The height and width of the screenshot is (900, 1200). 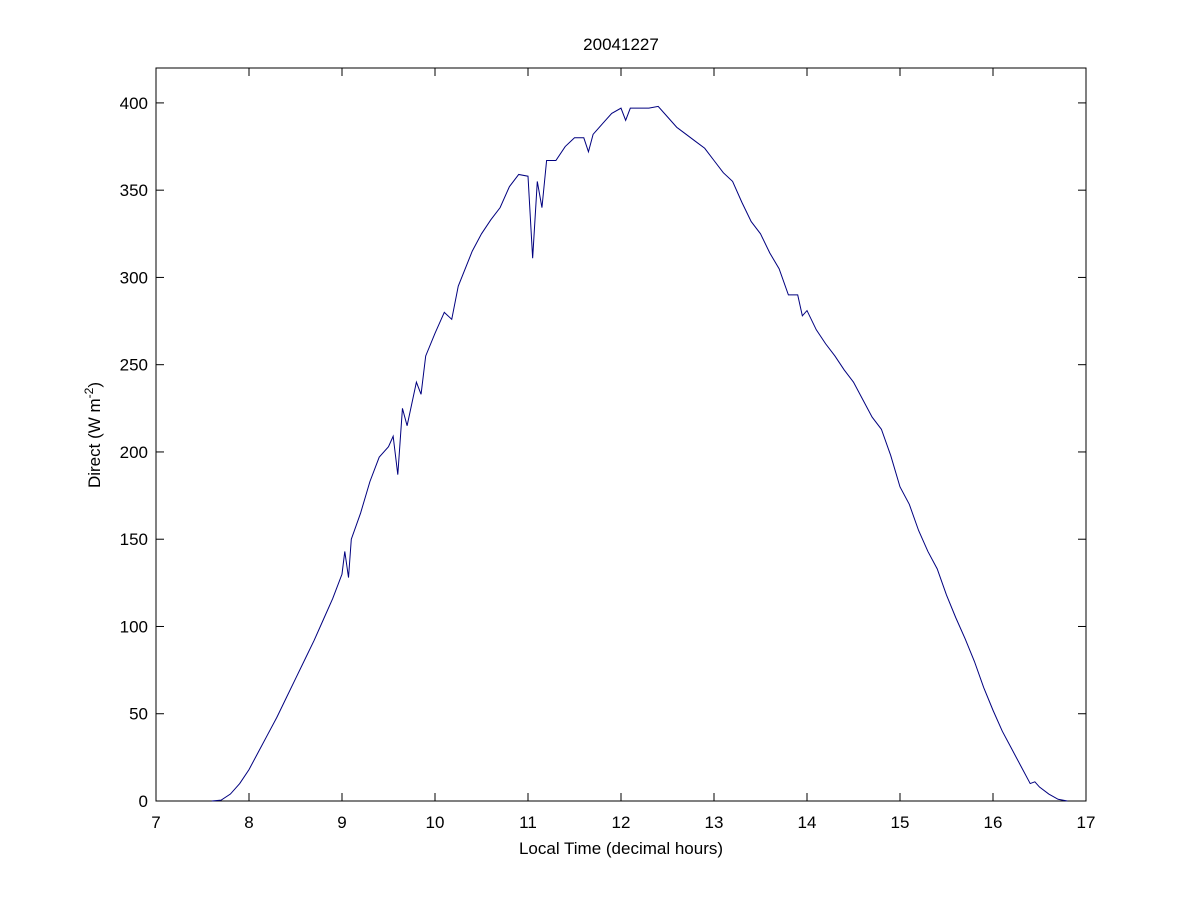 What do you see at coordinates (528, 822) in the screenshot?
I see `x-tick-label: 11` at bounding box center [528, 822].